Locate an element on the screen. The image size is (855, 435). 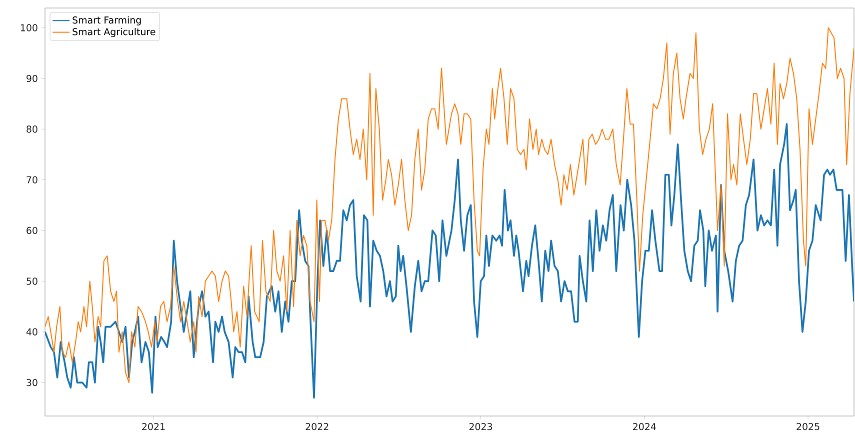
x-tick-label: 2023 is located at coordinates (480, 426).